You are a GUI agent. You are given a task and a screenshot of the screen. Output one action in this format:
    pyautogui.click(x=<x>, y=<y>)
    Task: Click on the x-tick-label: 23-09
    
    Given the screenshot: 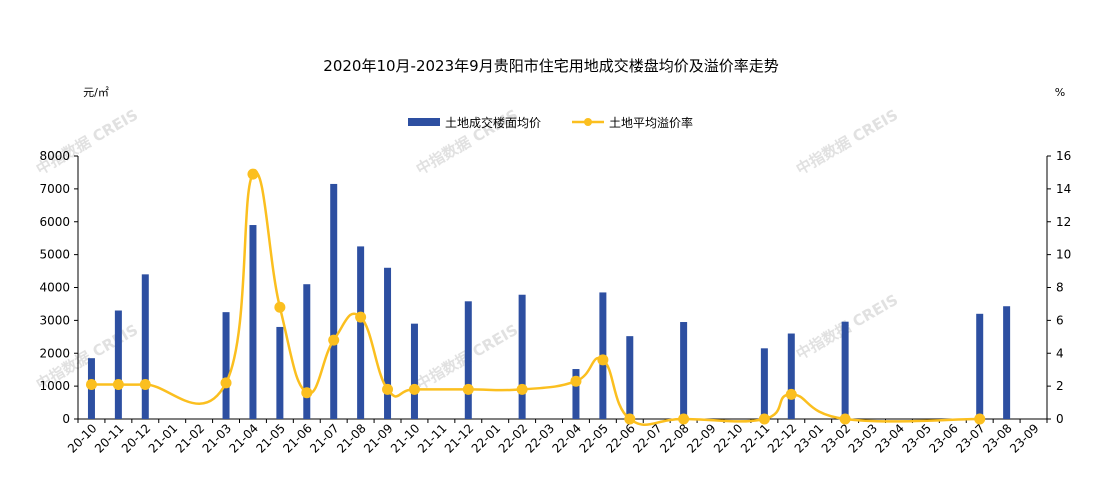 What is the action you would take?
    pyautogui.click(x=1024, y=438)
    